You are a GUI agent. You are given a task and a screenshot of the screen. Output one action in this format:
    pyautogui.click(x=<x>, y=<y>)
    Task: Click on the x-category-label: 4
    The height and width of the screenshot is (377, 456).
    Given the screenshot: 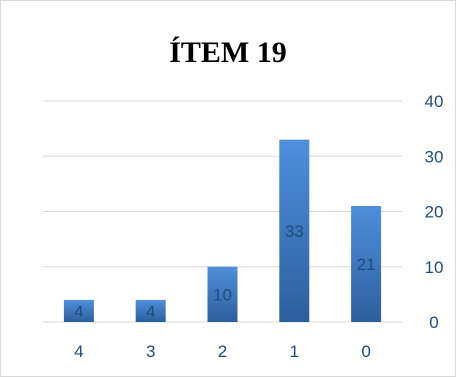 What is the action you would take?
    pyautogui.click(x=78, y=351)
    